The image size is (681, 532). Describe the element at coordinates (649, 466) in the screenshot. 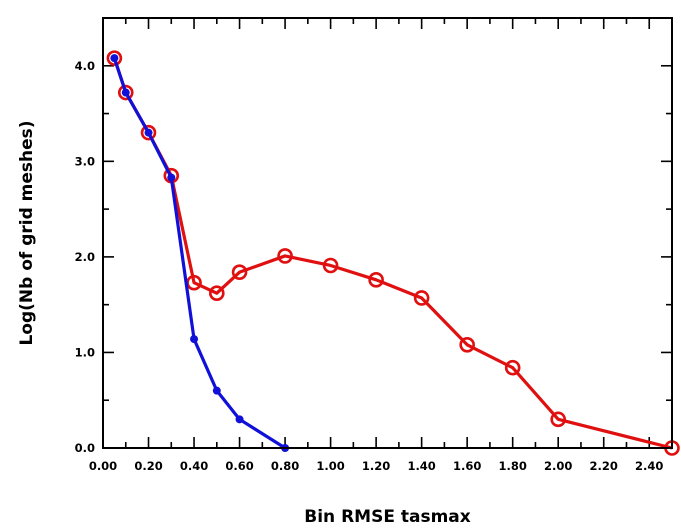

I see `x-tick-label: 2.40` at that location.